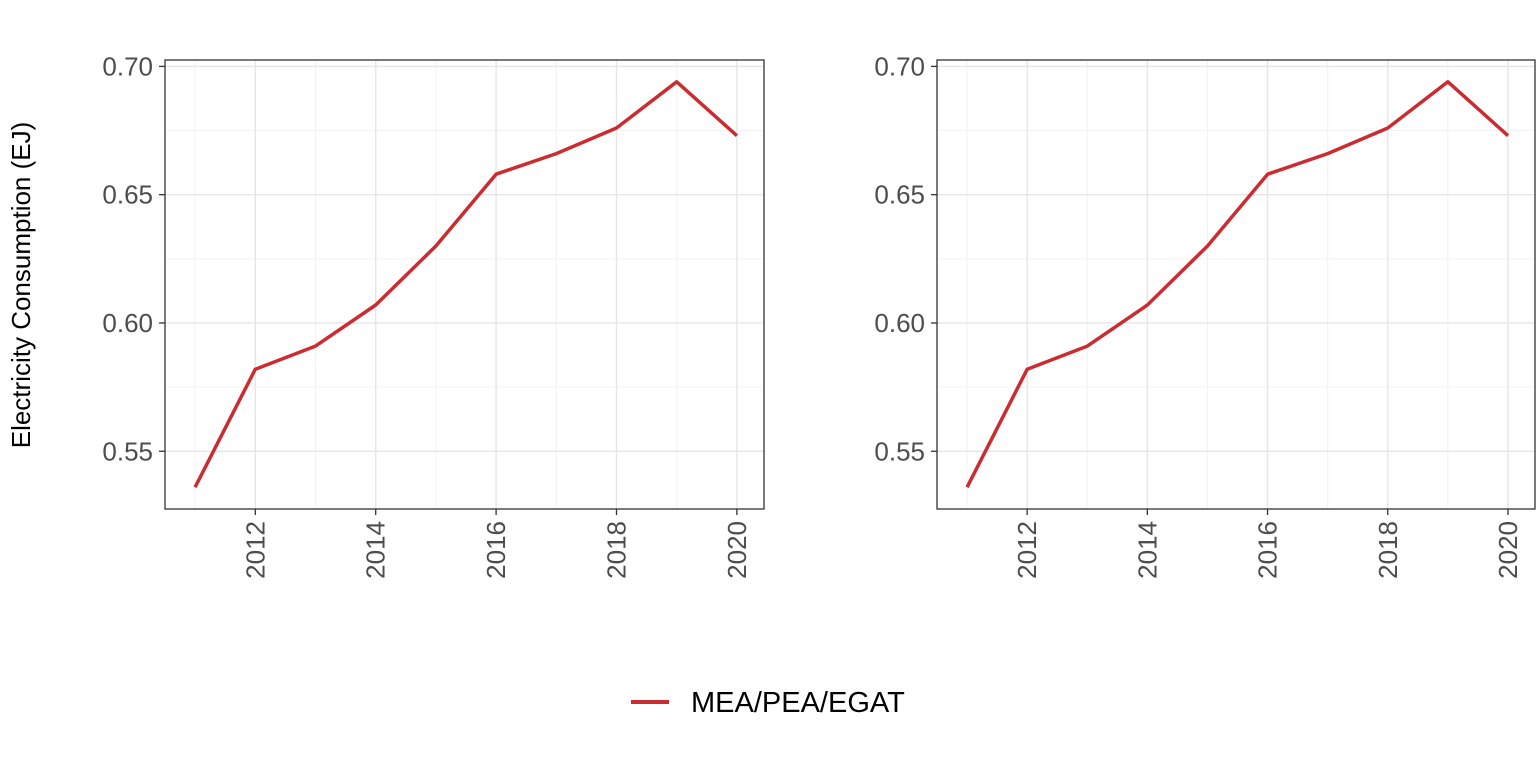  I want to click on y-axis-title: Electricity Consumption (EJ), so click(21, 285).